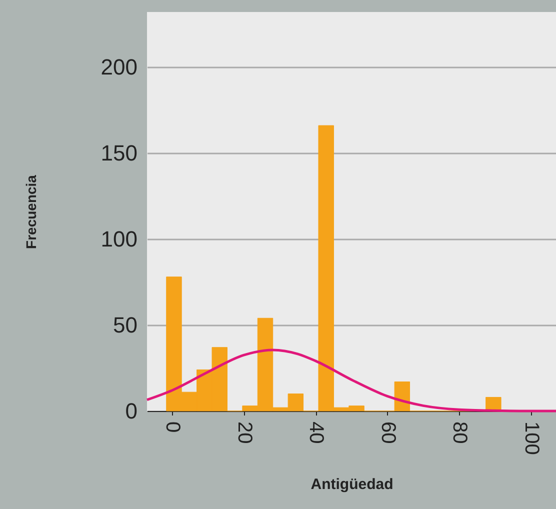  Describe the element at coordinates (119, 239) in the screenshot. I see `y-tick-label: 100` at that location.